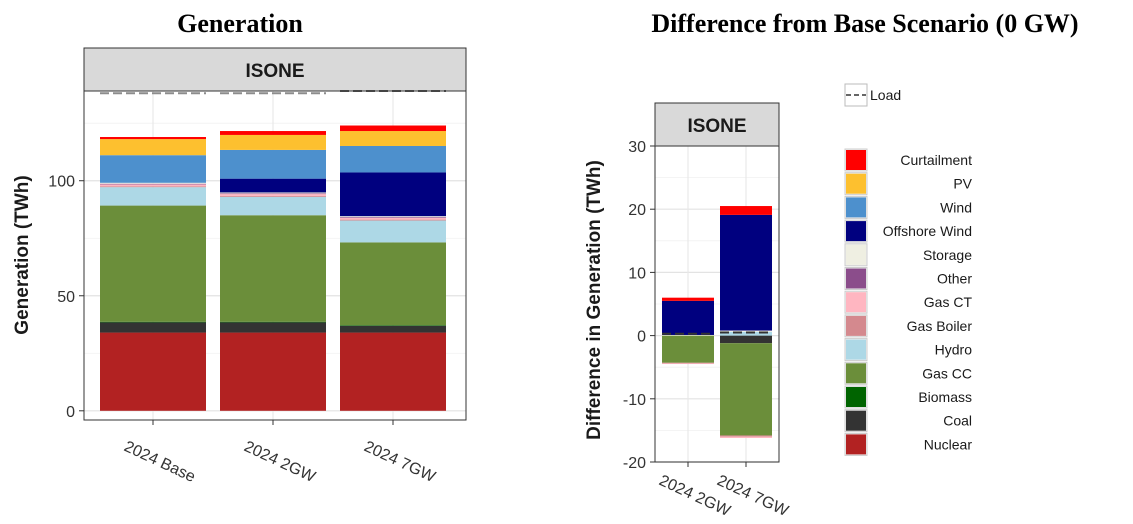  What do you see at coordinates (393, 138) in the screenshot?
I see `generation-bar-pv-2024-7gw` at bounding box center [393, 138].